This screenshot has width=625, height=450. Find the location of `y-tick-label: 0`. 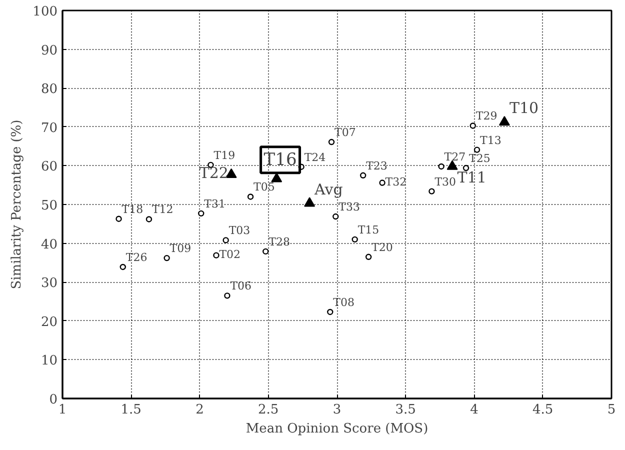

y-tick-label: 0 is located at coordinates (53, 400).